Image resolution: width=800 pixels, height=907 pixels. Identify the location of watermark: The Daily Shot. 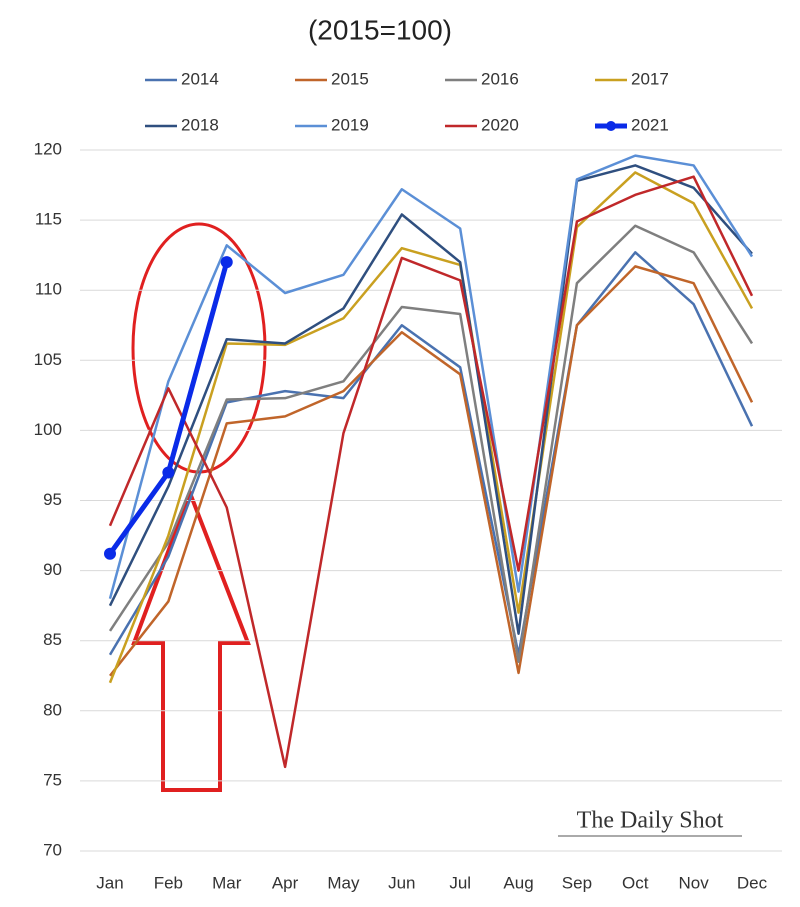
(650, 821).